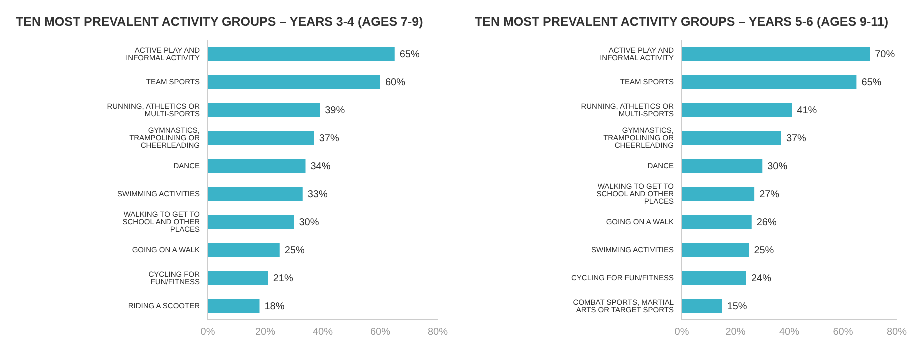  I want to click on data-label: 39%, so click(335, 111).